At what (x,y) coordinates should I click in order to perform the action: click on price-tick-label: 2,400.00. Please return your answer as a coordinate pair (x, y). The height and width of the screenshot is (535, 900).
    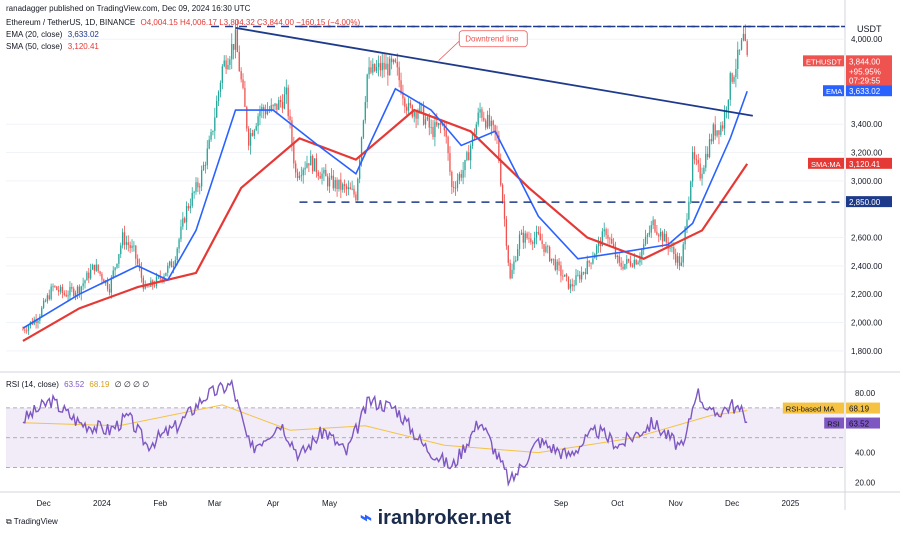
    Looking at the image, I should click on (867, 266).